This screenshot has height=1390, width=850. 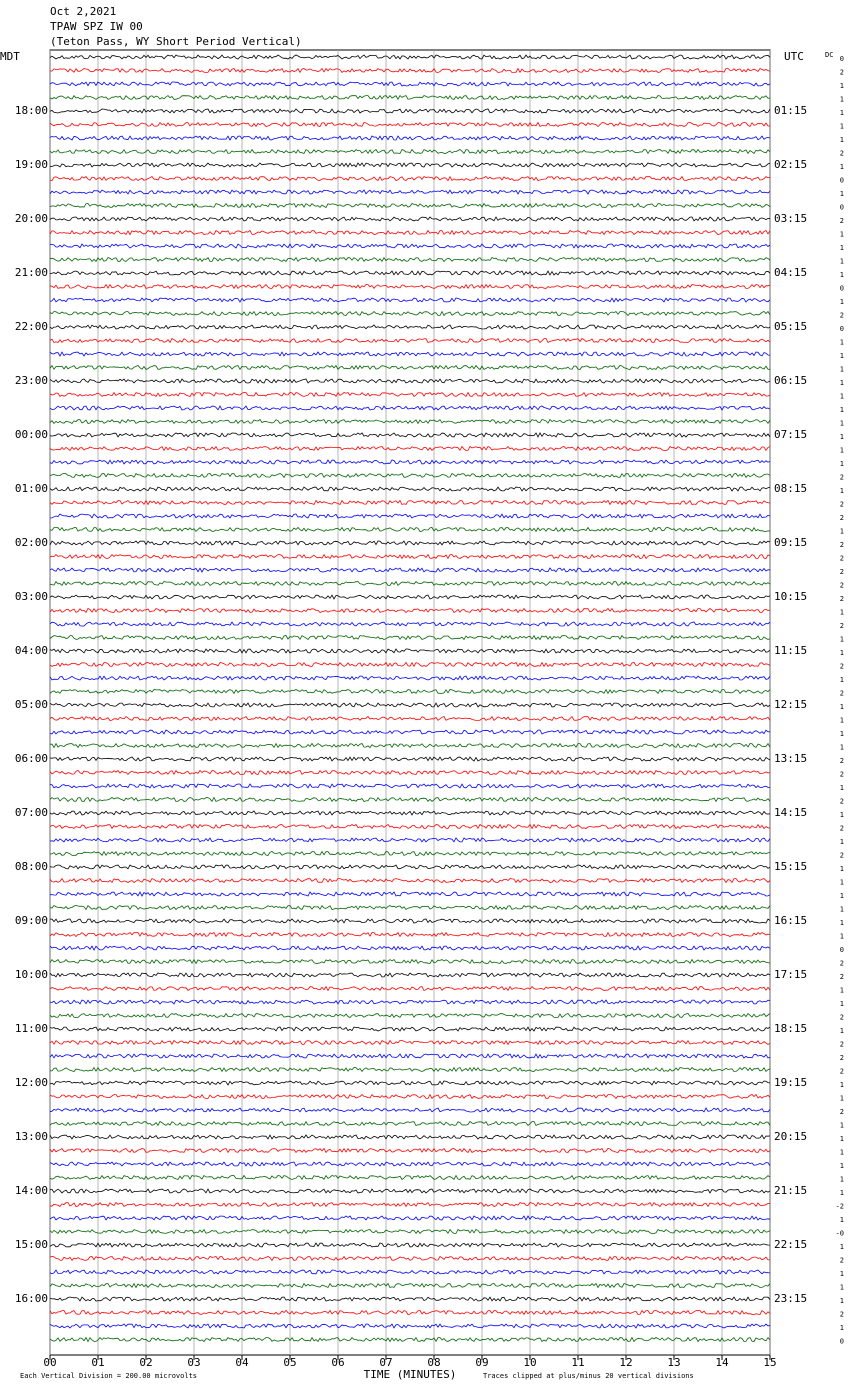 What do you see at coordinates (481, 1362) in the screenshot?
I see `x-tick-label: 09` at bounding box center [481, 1362].